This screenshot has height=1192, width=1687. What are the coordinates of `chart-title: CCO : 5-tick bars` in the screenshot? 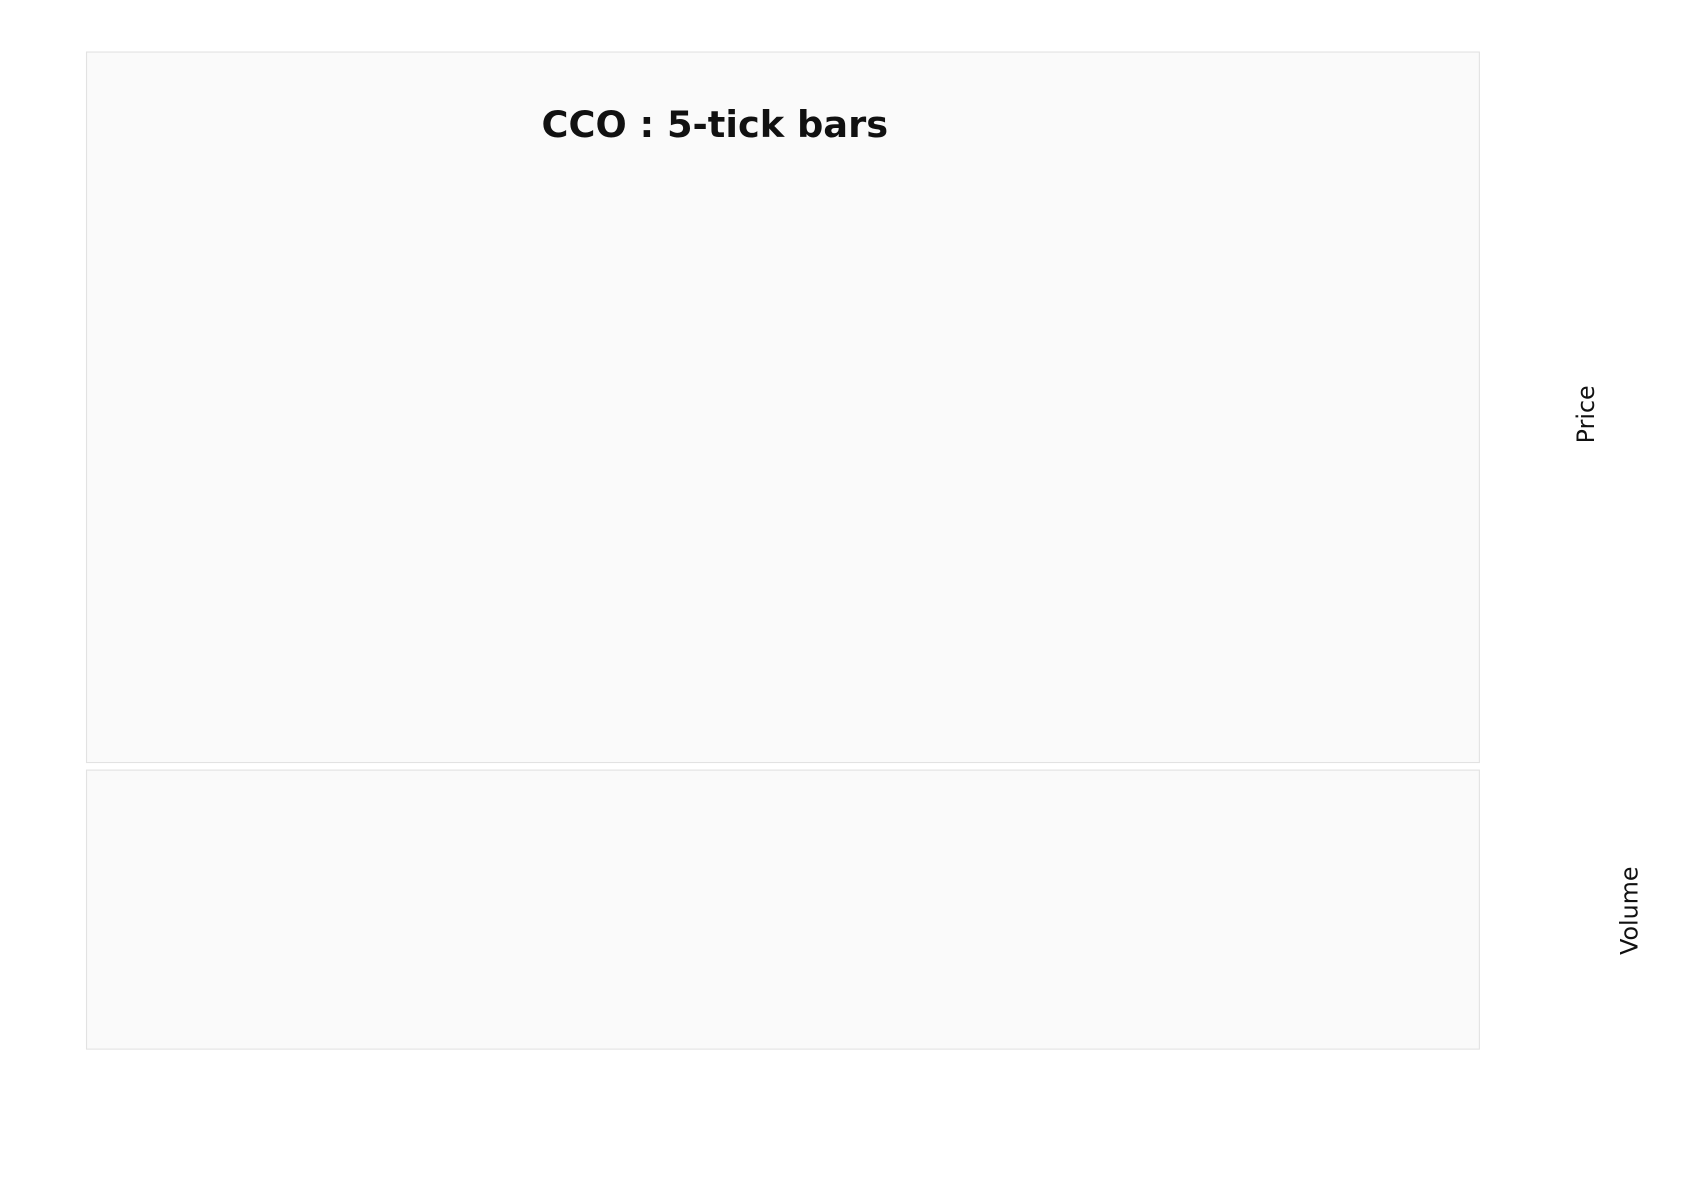 It's located at (715, 124).